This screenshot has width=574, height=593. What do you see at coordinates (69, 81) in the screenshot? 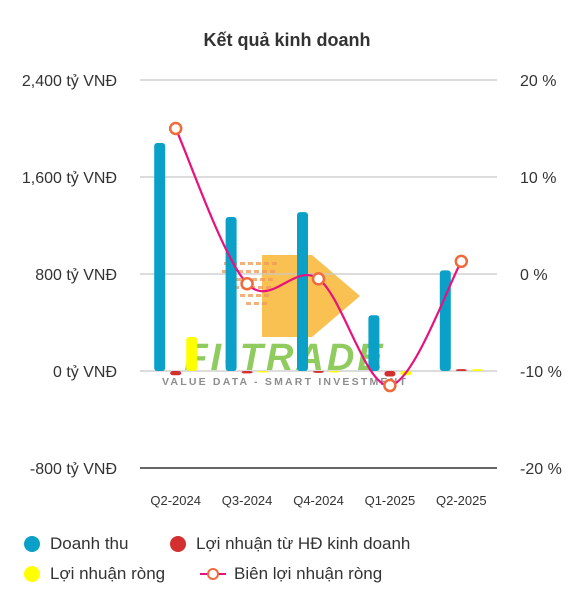
I see `left-tick-label: 2,400 tỷ VNĐ` at bounding box center [69, 81].